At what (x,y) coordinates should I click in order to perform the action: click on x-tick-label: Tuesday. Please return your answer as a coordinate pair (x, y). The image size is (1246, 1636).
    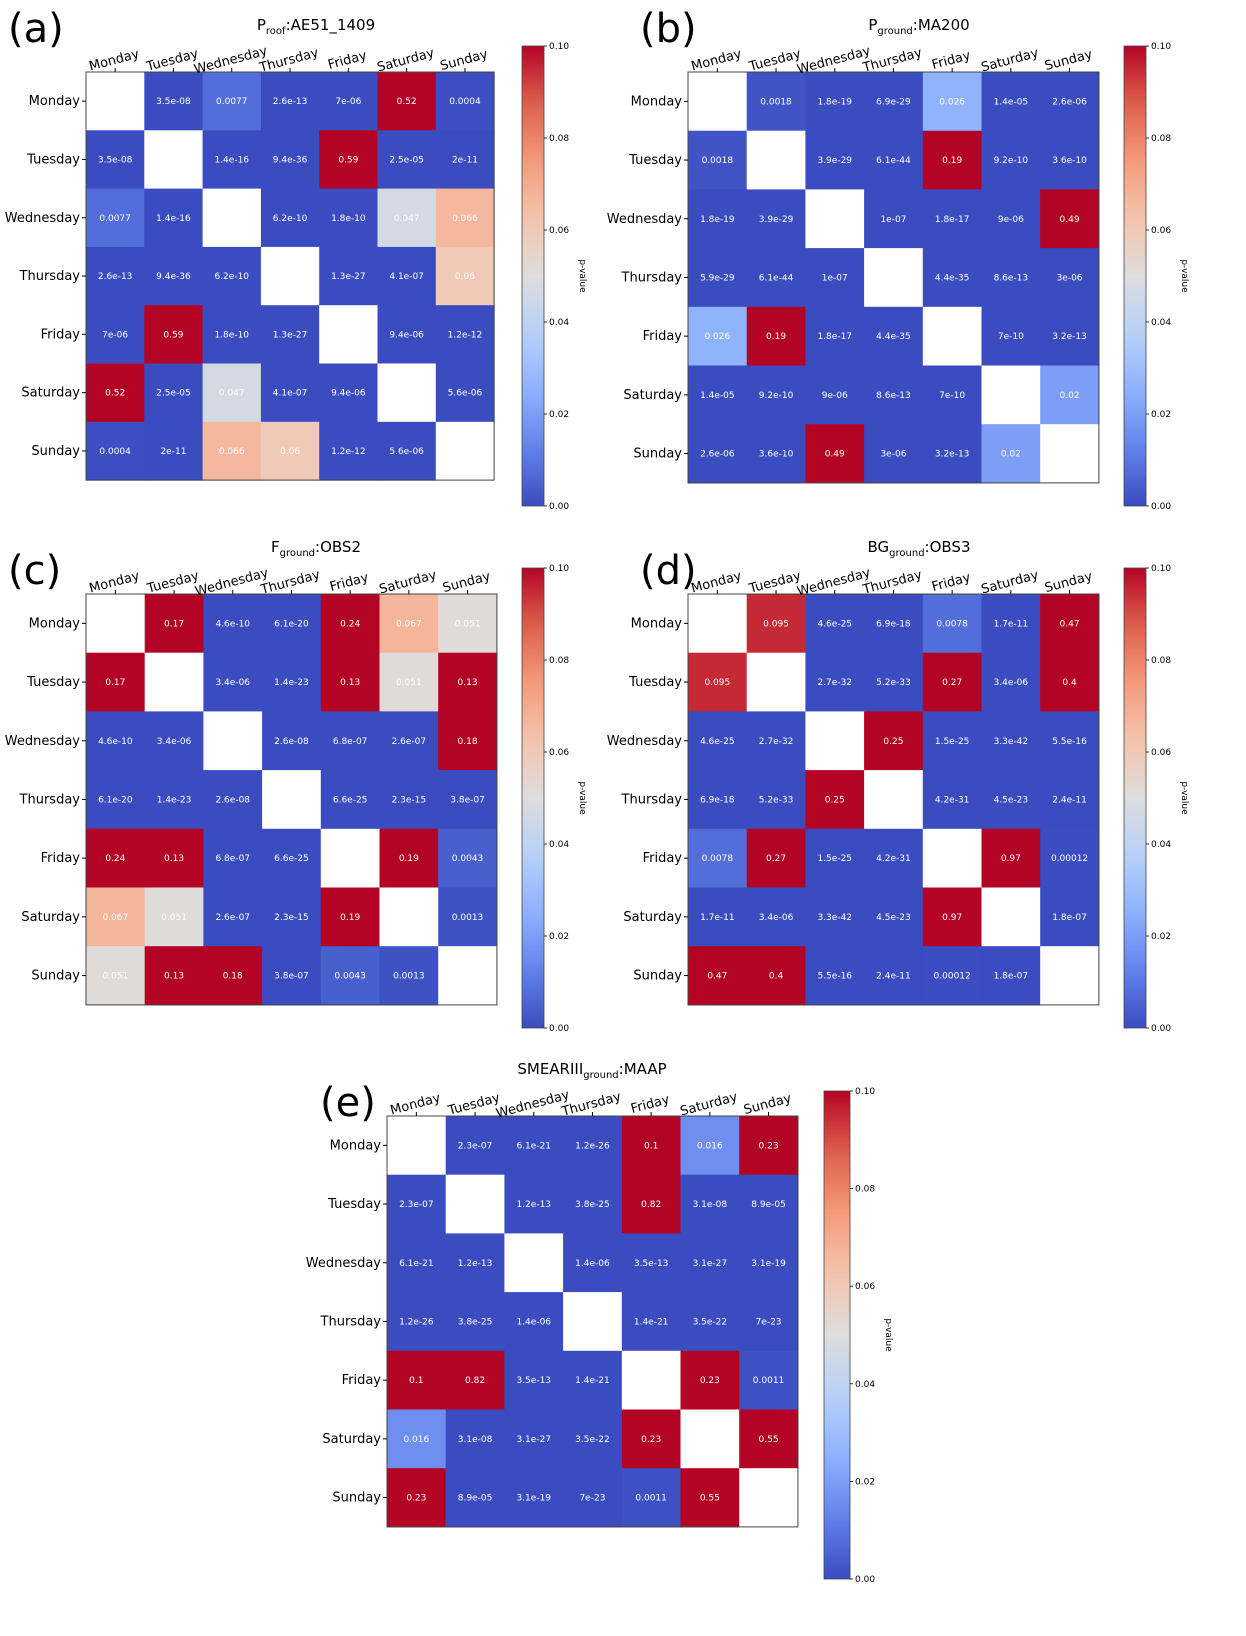
    Looking at the image, I should click on (172, 60).